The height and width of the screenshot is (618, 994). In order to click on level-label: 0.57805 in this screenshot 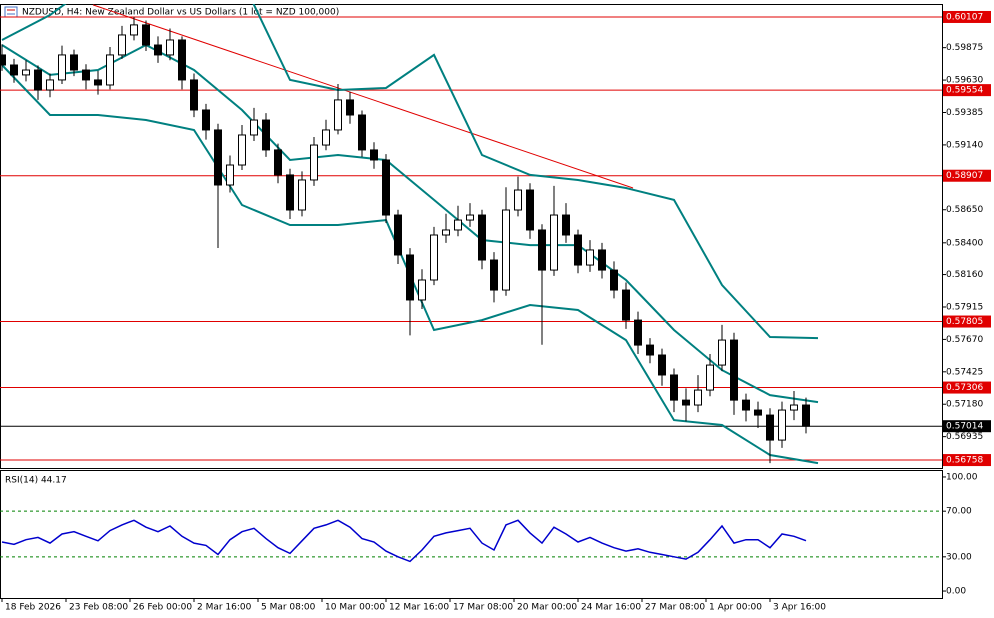, I will do `click(964, 322)`.